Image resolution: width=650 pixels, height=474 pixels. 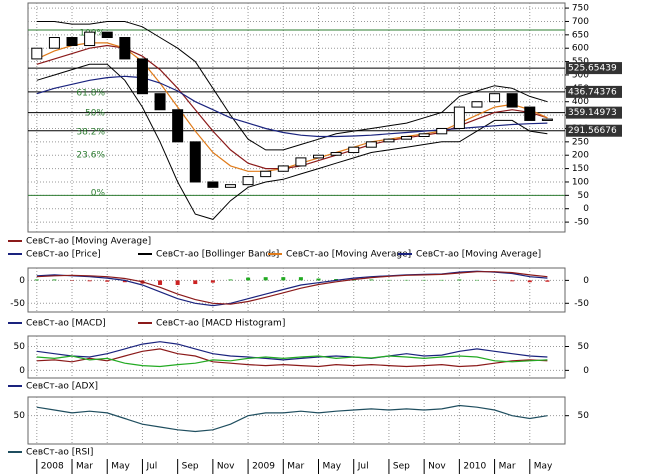 What do you see at coordinates (217, 255) in the screenshot?
I see `legend-label: СевСт-ао [Bollinger Bands]` at bounding box center [217, 255].